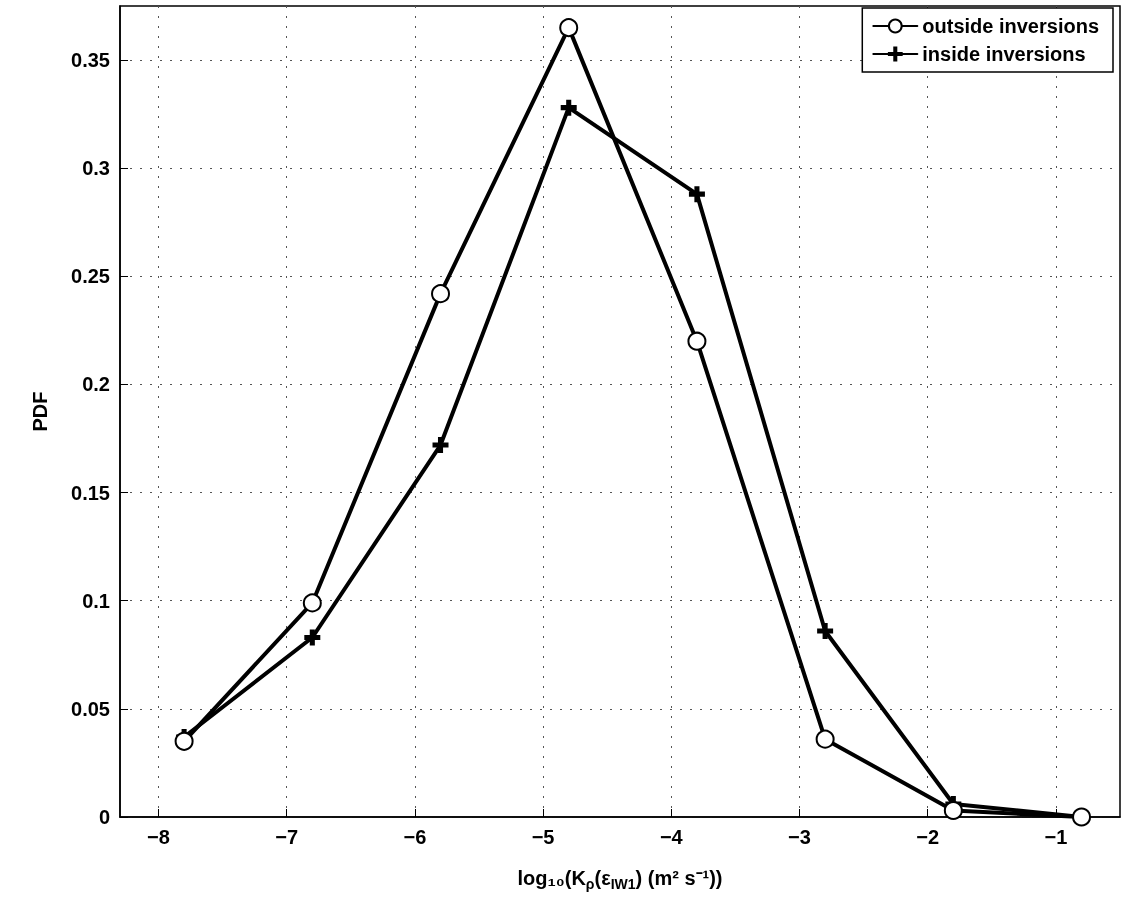 This screenshot has height=921, width=1145. I want to click on x-tick-label: −6, so click(415, 837).